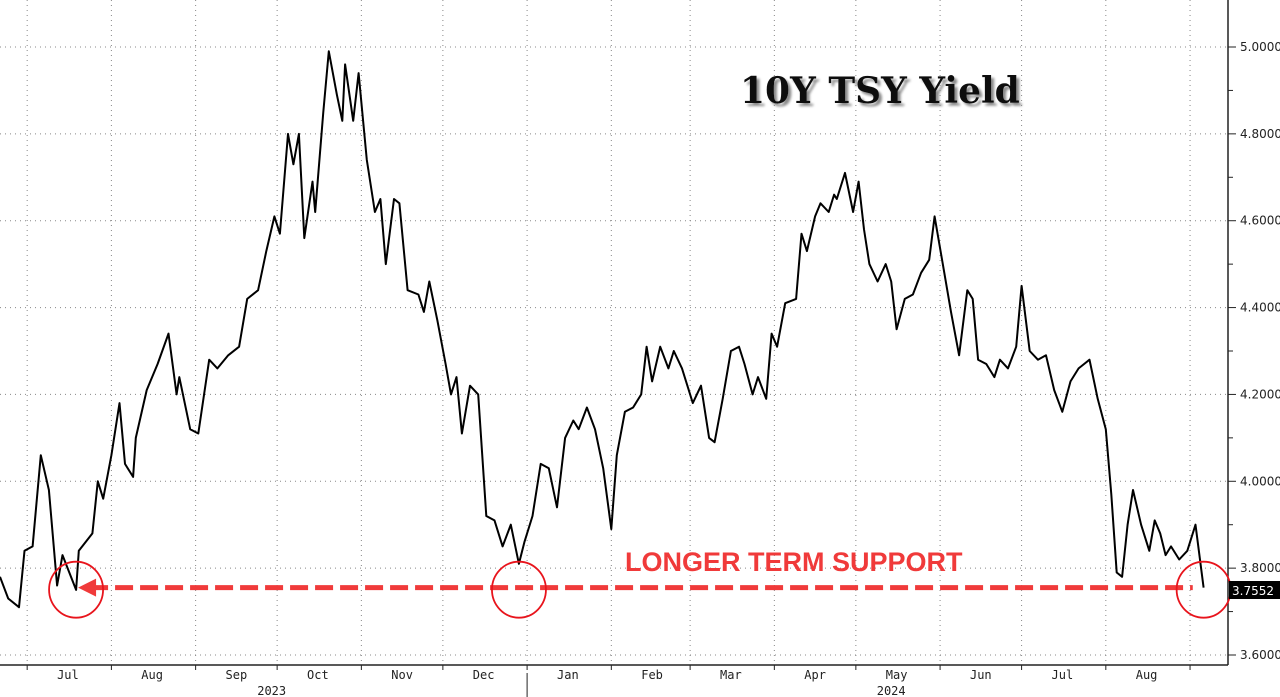  What do you see at coordinates (815, 675) in the screenshot?
I see `x-tick-label: Apr` at bounding box center [815, 675].